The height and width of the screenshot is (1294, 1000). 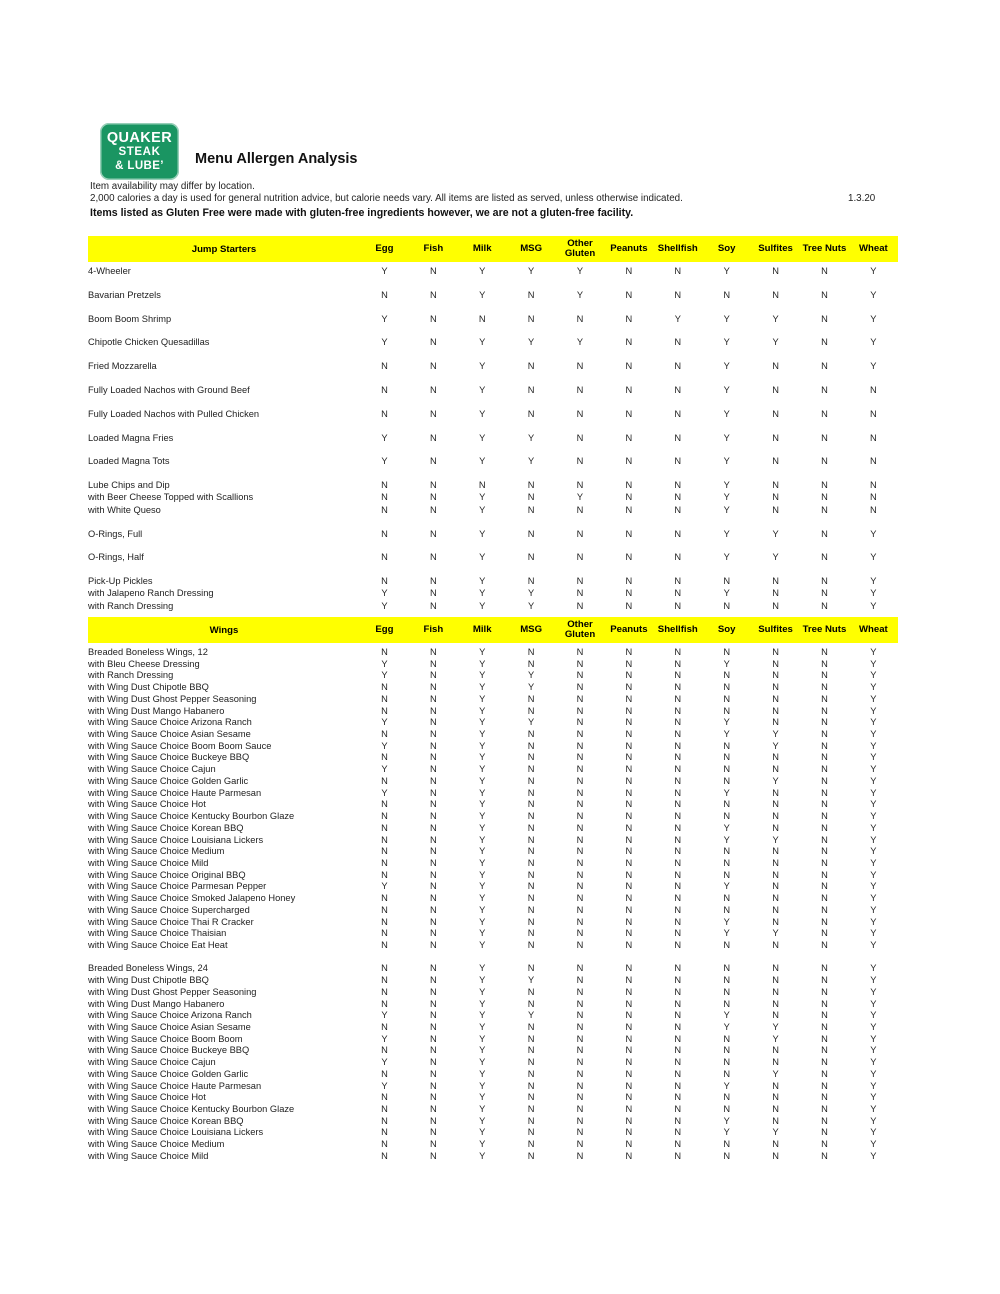 I want to click on table-row: with Wing Sauce Choice Hot N N Y N N N N N N N Y, so click(x=493, y=1098).